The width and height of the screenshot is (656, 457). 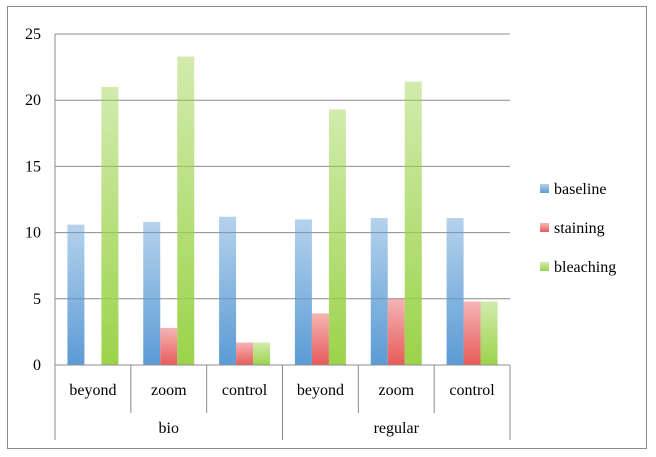 I want to click on bar-staining-beyond, so click(x=320, y=339).